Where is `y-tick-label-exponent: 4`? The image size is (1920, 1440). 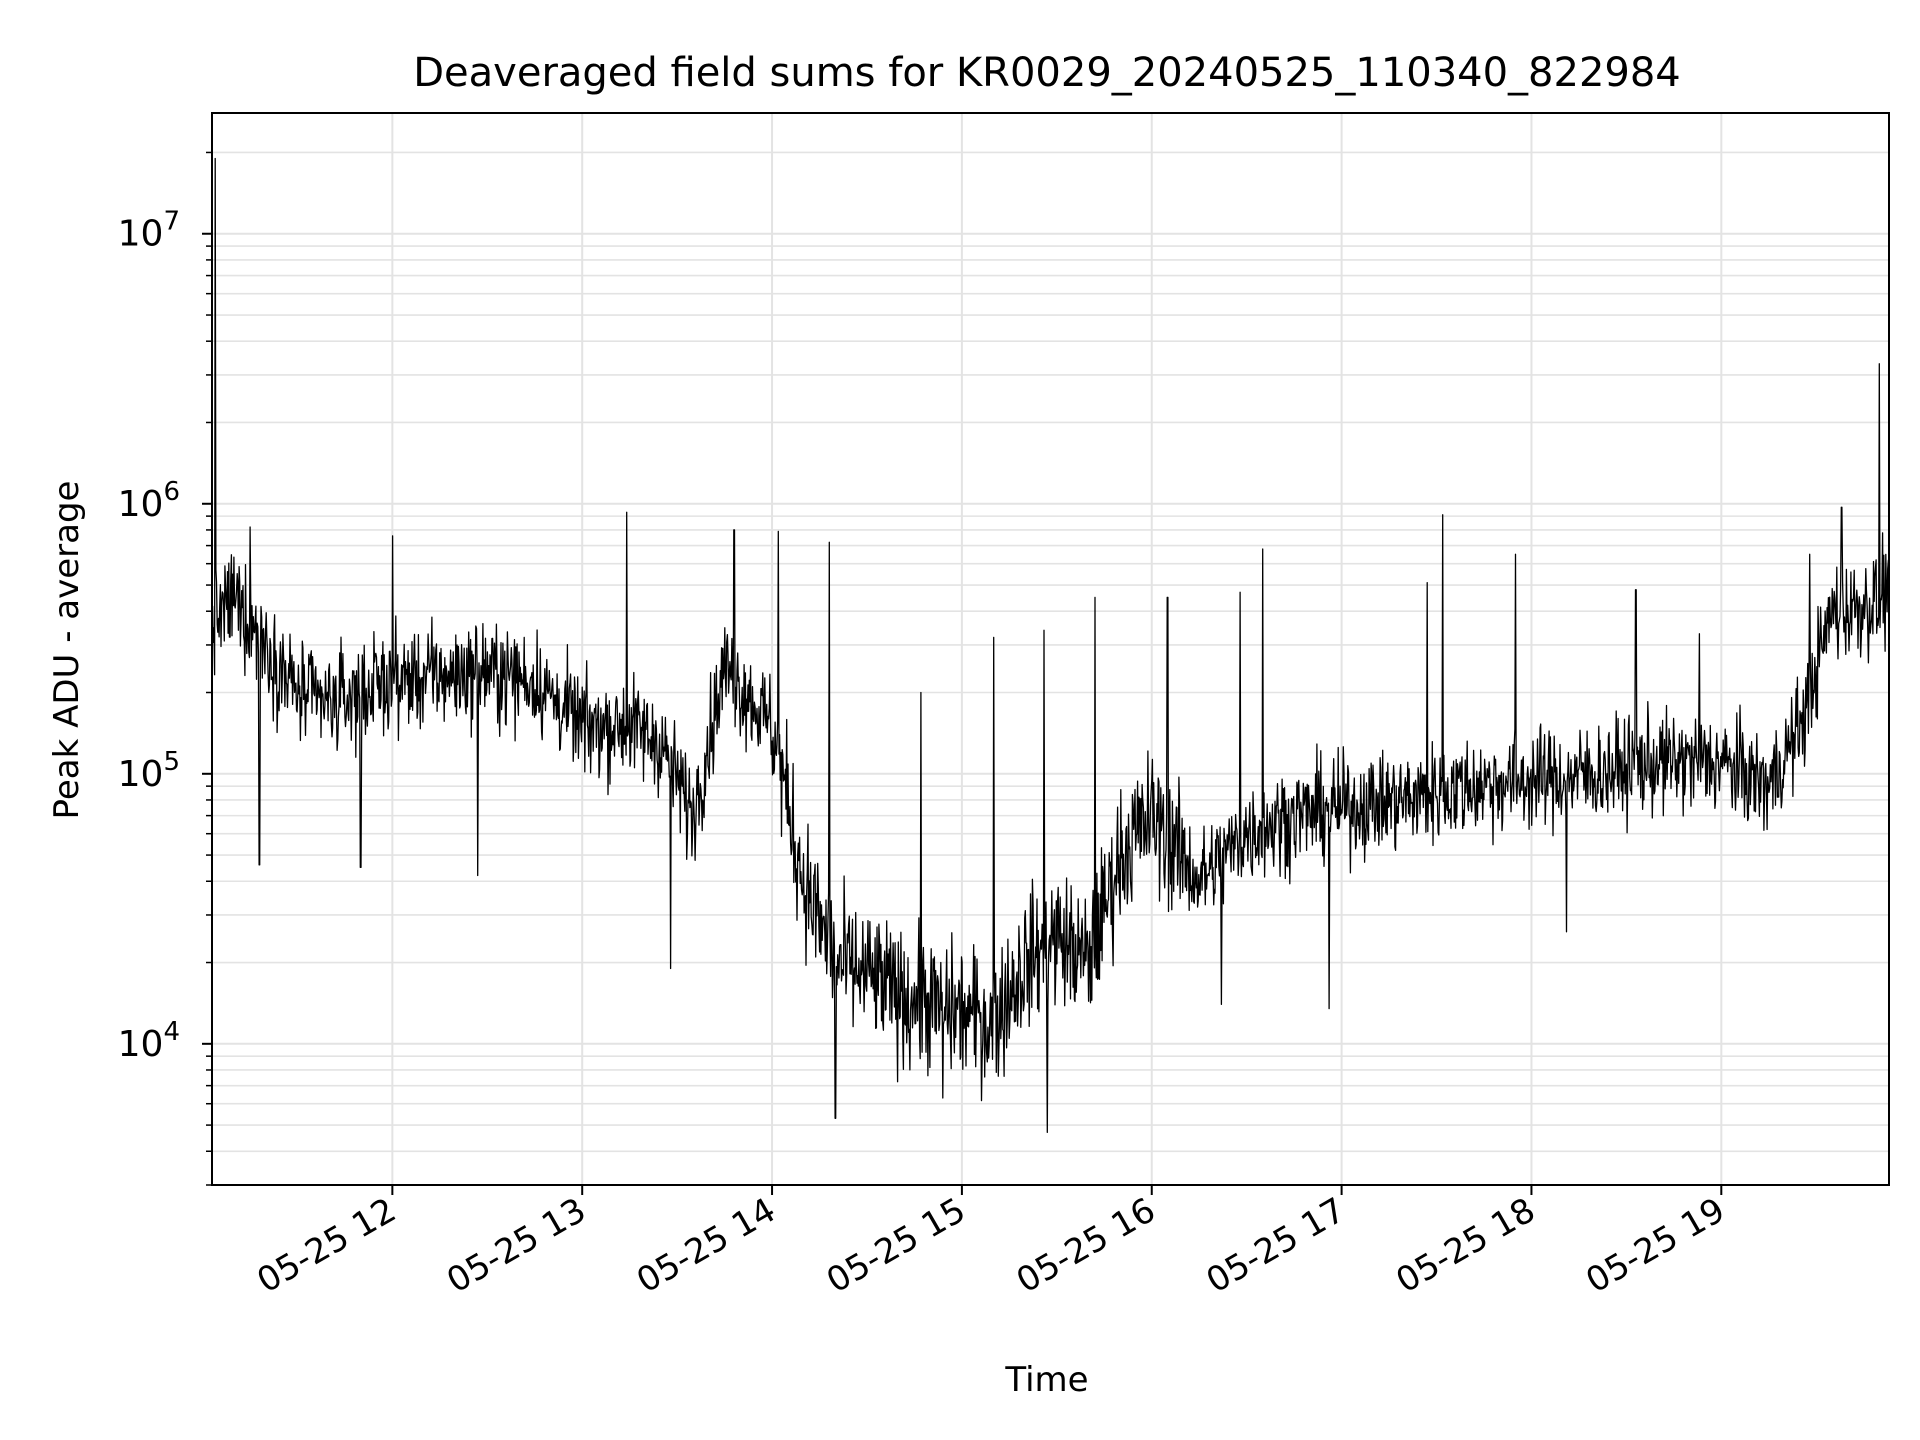
y-tick-label-exponent: 4 is located at coordinates (171, 1032).